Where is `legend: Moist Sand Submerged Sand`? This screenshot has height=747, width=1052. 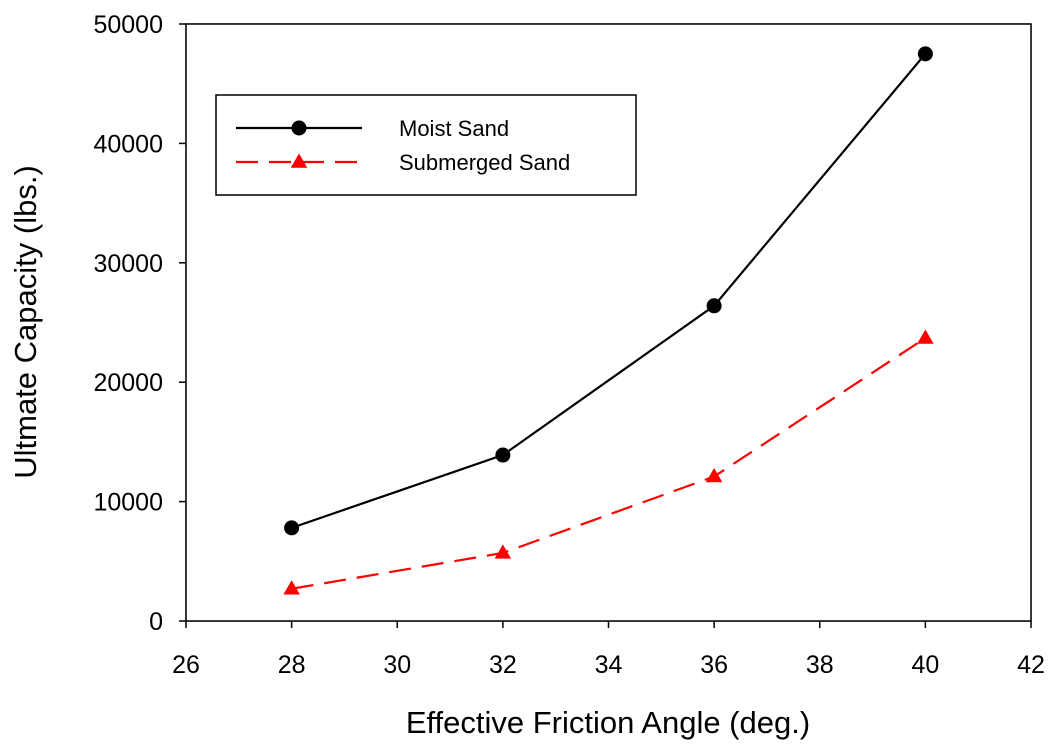
legend: Moist Sand Submerged Sand is located at coordinates (426, 145).